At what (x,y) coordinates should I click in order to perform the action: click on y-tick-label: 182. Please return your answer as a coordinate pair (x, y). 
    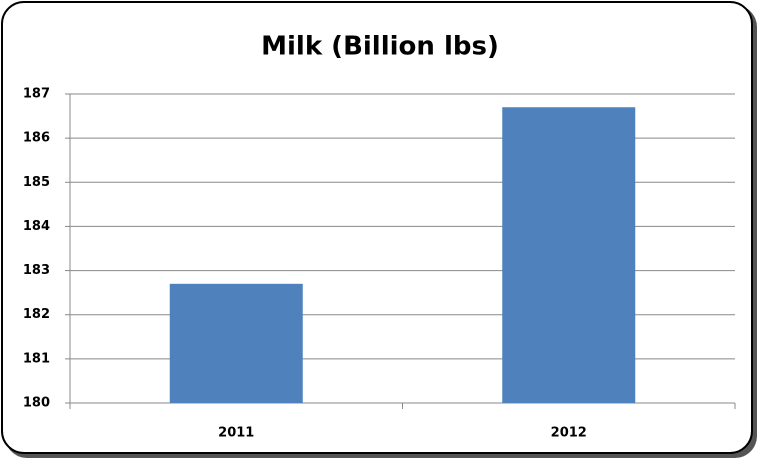
    Looking at the image, I should click on (36, 314).